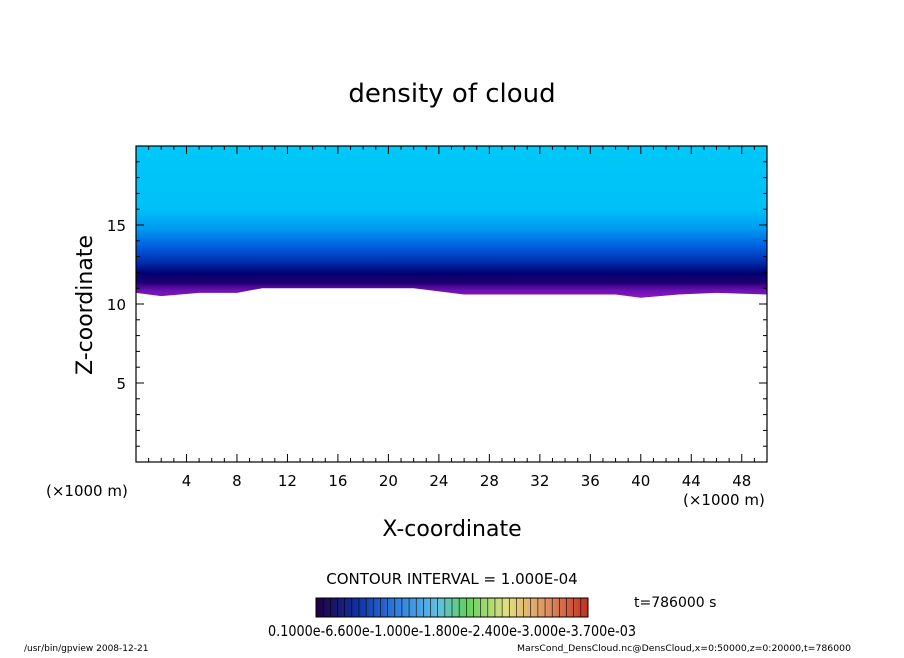 The image size is (904, 658). Describe the element at coordinates (539, 481) in the screenshot. I see `x-tick-label: 32` at that location.